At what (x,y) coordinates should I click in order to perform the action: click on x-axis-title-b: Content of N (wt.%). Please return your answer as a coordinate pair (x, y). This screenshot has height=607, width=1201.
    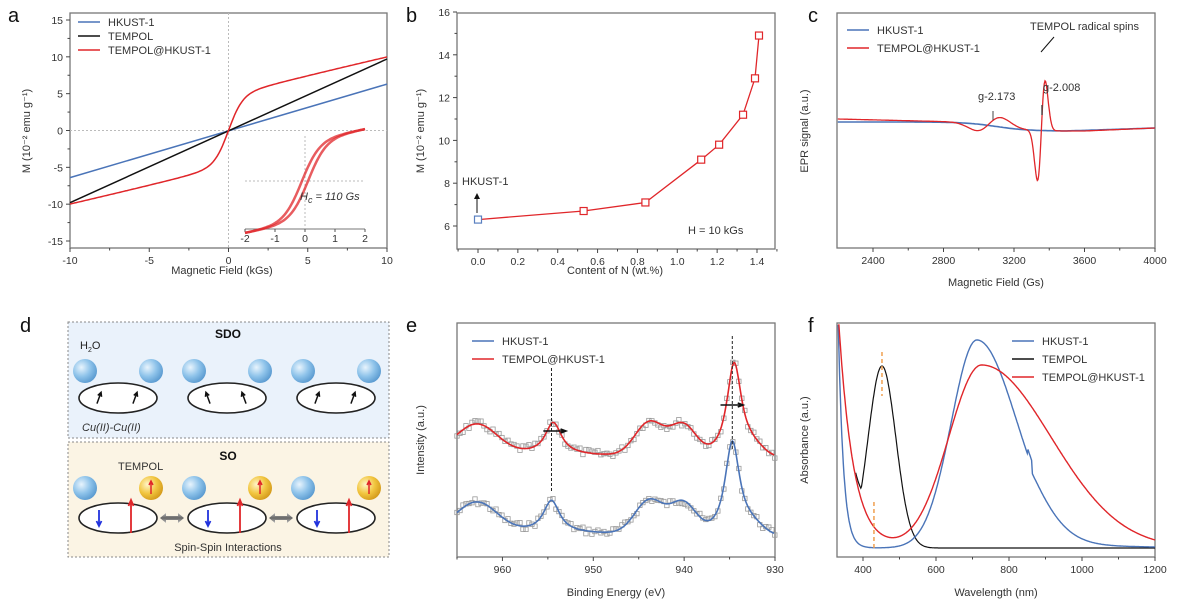
    Looking at the image, I should click on (615, 271).